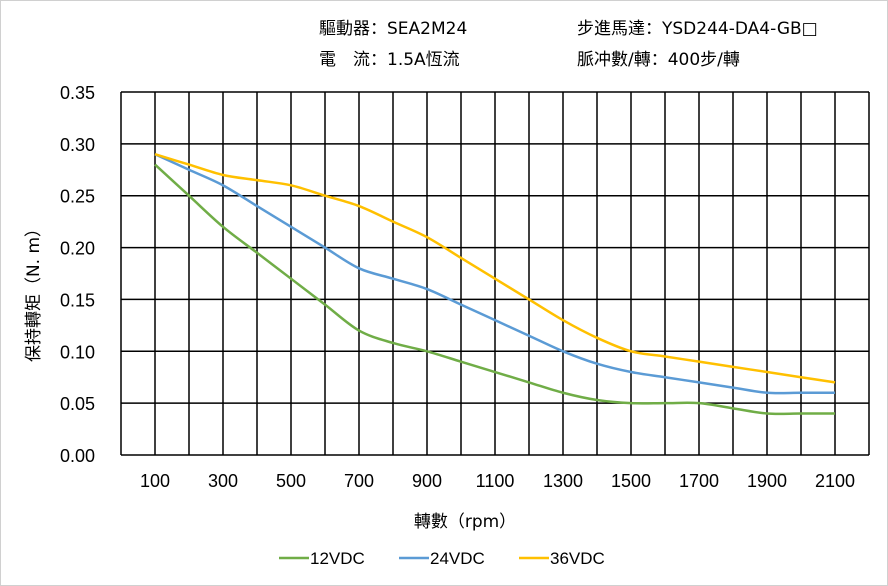  I want to click on y-tick-label: 0.25, so click(77, 197).